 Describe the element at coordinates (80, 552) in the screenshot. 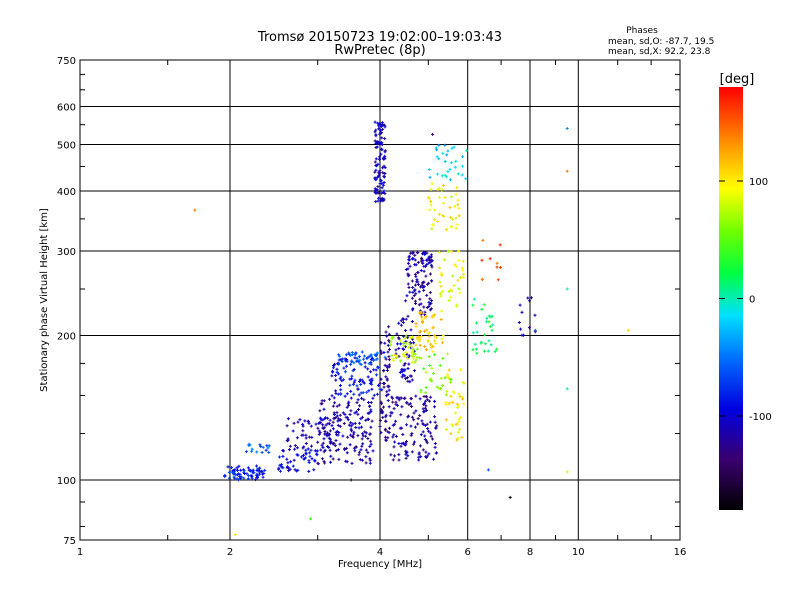

I see `x-tick-label: 1` at that location.